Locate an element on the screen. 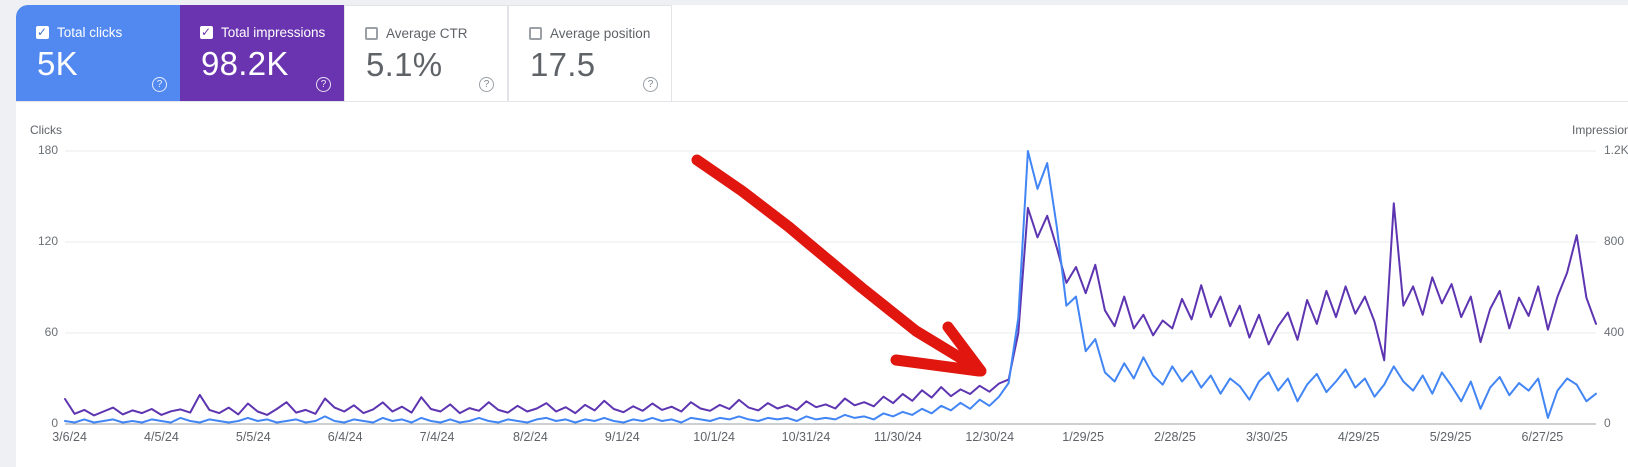  left-axis-title: Clicks is located at coordinates (46, 130).